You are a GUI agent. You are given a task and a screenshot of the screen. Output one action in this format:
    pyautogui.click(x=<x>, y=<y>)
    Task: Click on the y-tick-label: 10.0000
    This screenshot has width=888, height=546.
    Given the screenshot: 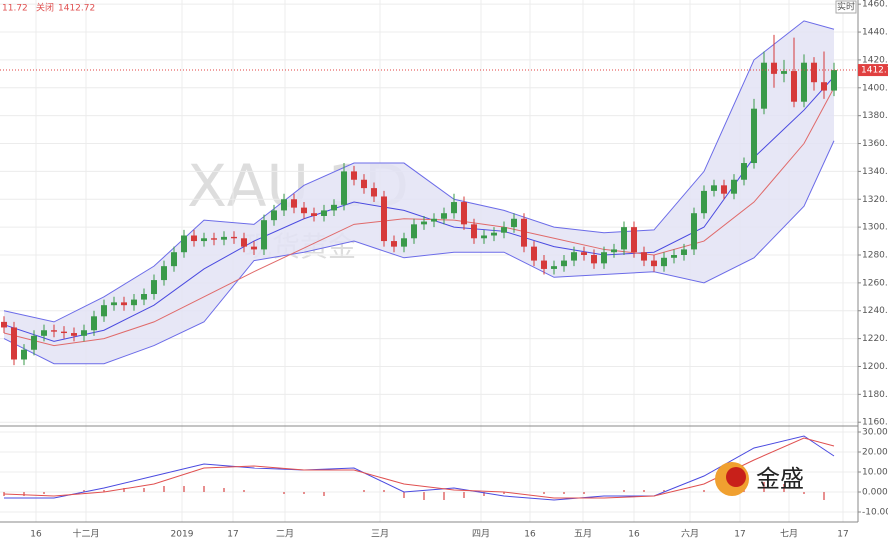 What is the action you would take?
    pyautogui.click(x=875, y=473)
    